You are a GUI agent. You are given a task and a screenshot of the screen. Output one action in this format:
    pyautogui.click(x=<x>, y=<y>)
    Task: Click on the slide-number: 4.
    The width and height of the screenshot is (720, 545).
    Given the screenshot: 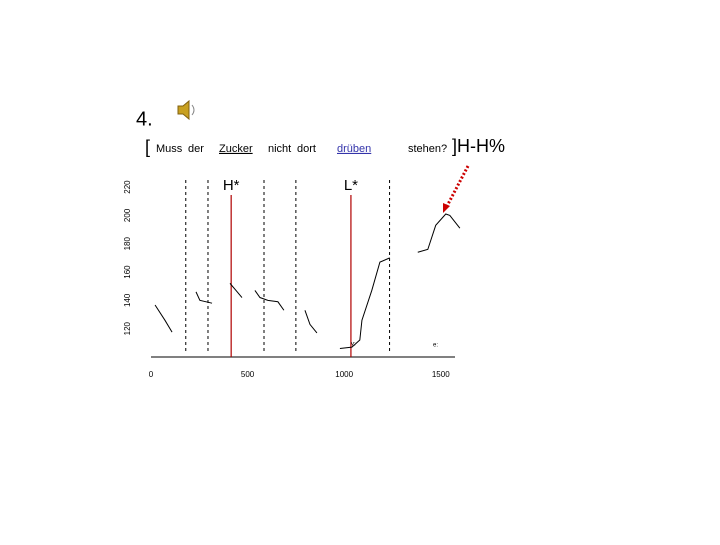 What is the action you would take?
    pyautogui.click(x=144, y=119)
    